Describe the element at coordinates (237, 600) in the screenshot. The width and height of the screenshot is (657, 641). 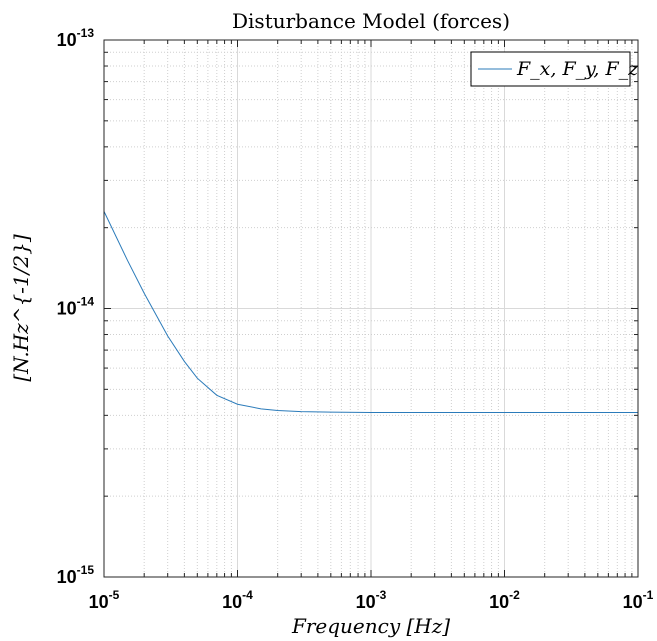
I see `x-tick-label: 10⁻⁴` at that location.